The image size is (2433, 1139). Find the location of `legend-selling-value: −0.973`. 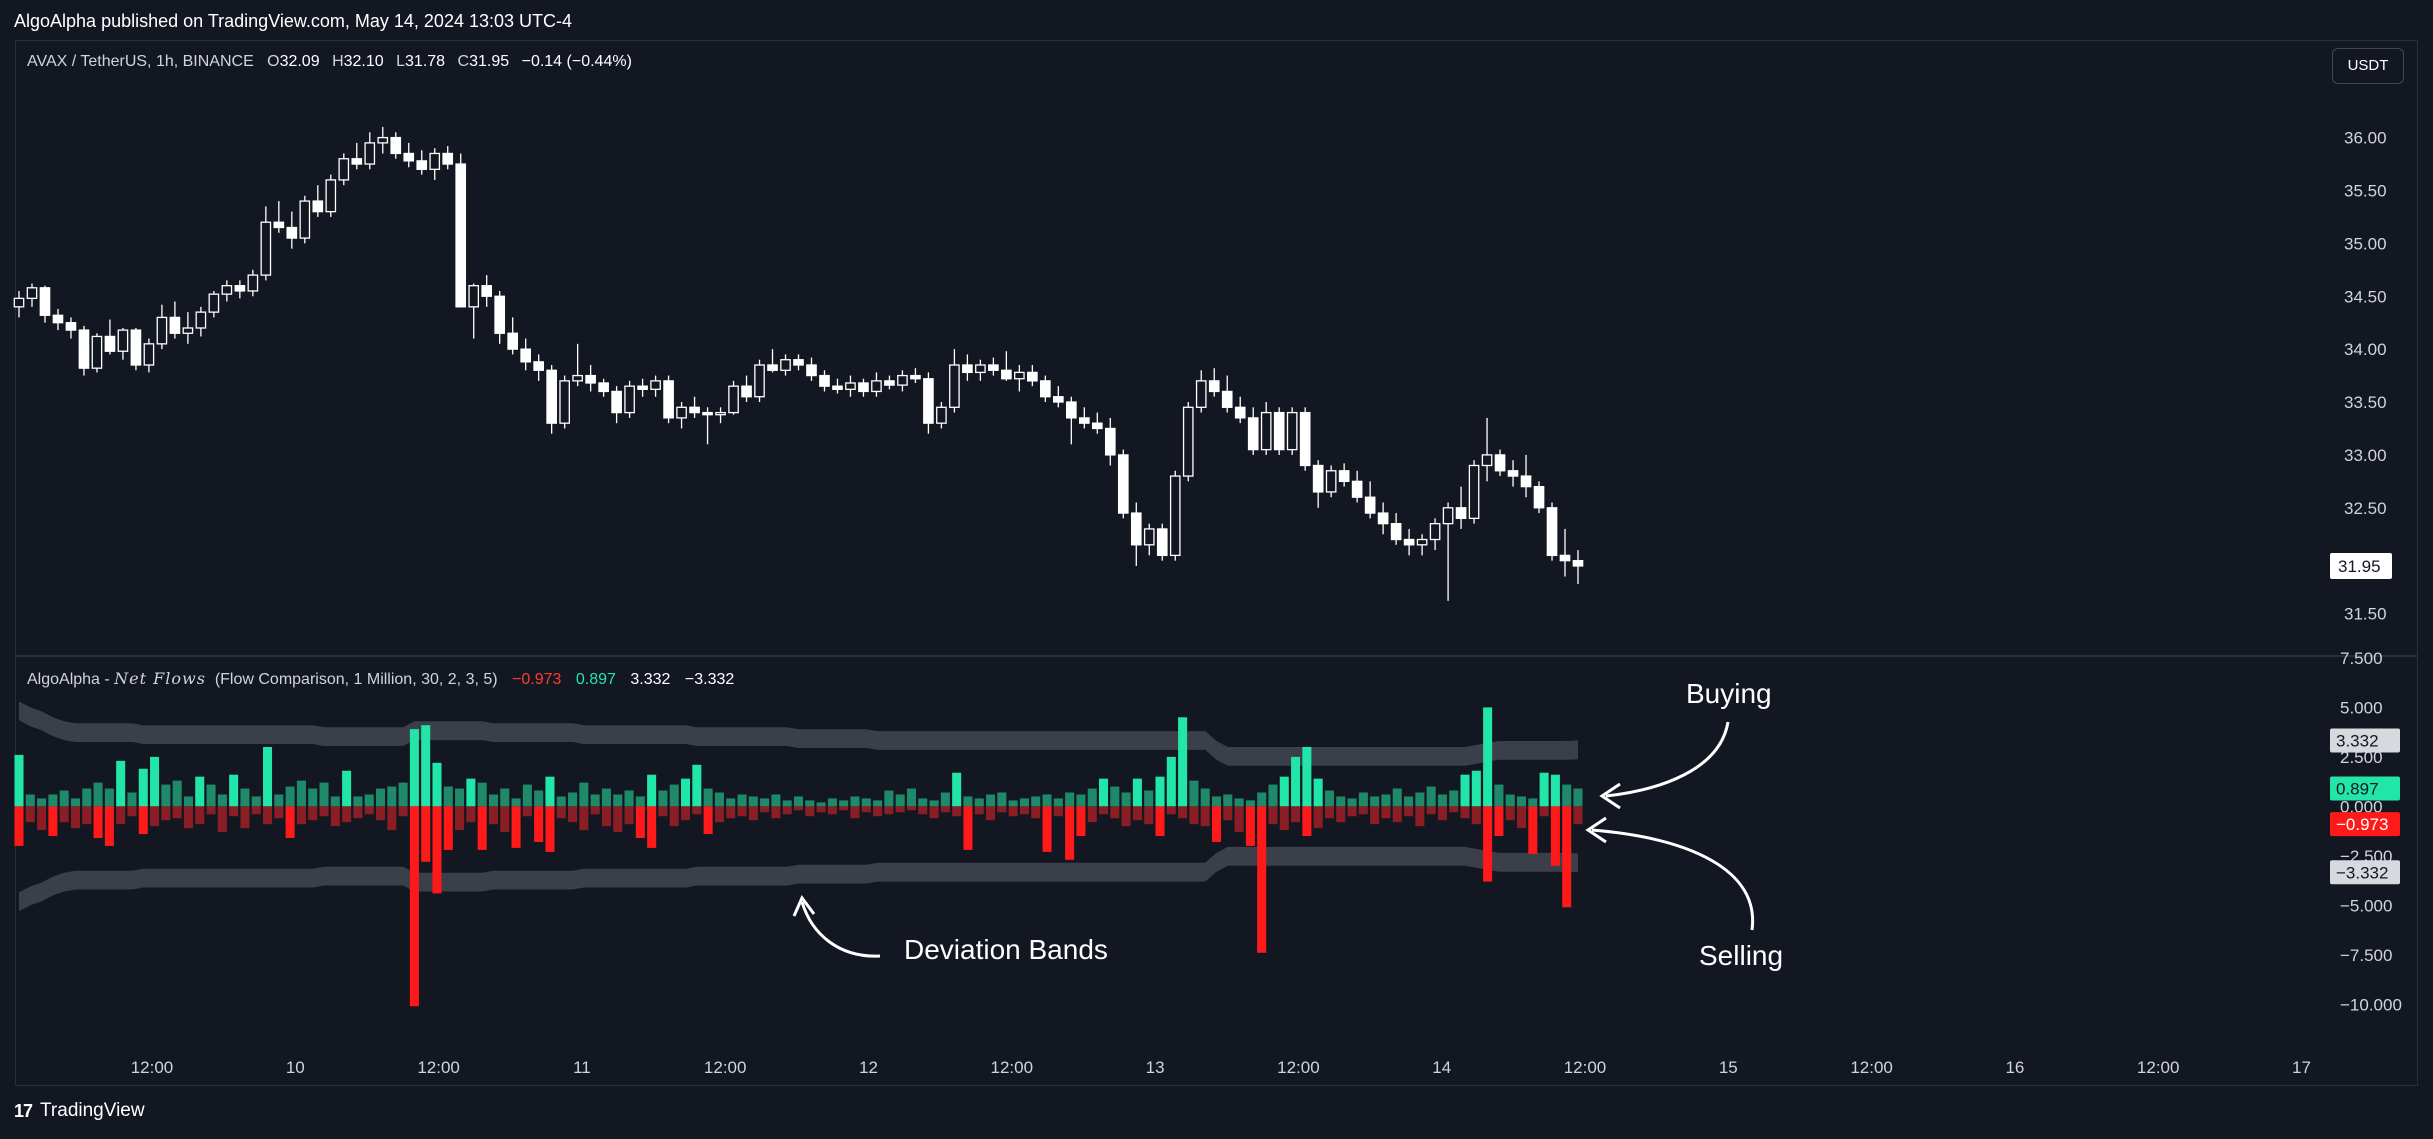

legend-selling-value: −0.973 is located at coordinates (537, 679).